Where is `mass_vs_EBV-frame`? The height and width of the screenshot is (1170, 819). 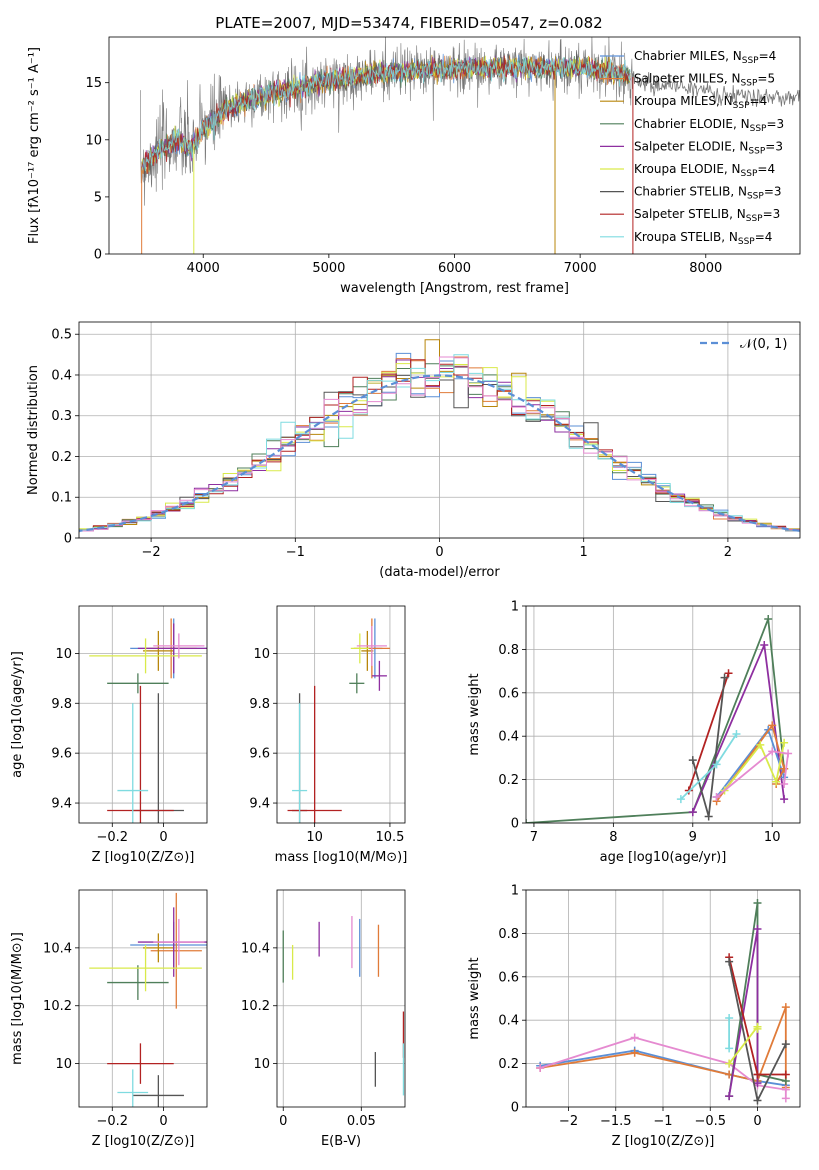 mass_vs_EBV-frame is located at coordinates (341, 998).